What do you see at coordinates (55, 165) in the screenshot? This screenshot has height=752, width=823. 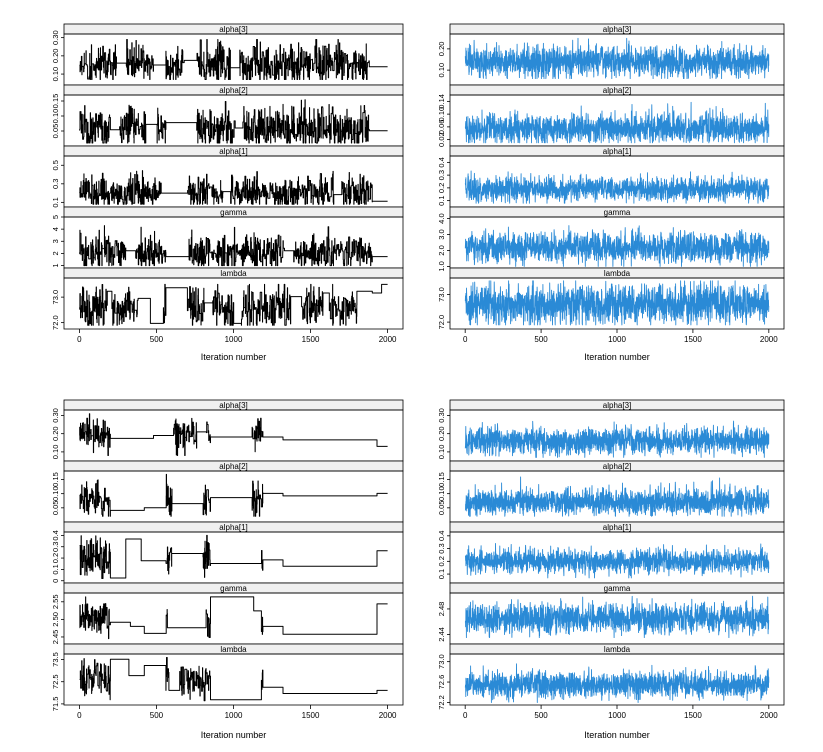 I see `y-tick-label-alpha-1: 0.5` at bounding box center [55, 165].